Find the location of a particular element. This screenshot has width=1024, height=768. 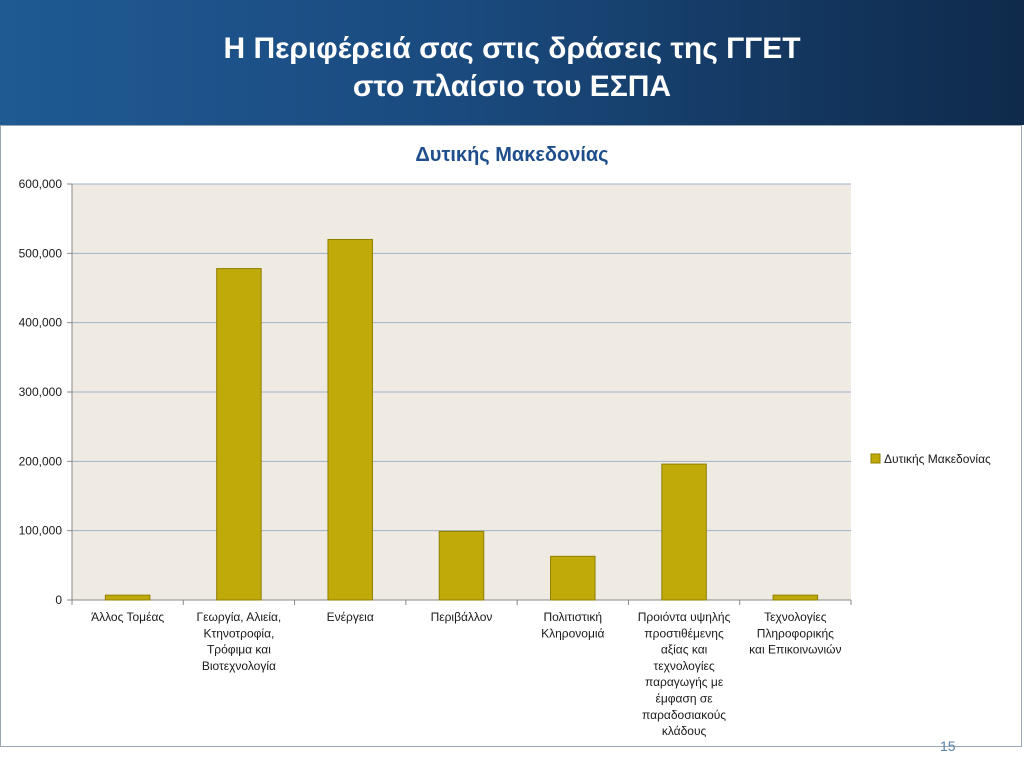

y-tick-label: 300,000 is located at coordinates (41, 392).